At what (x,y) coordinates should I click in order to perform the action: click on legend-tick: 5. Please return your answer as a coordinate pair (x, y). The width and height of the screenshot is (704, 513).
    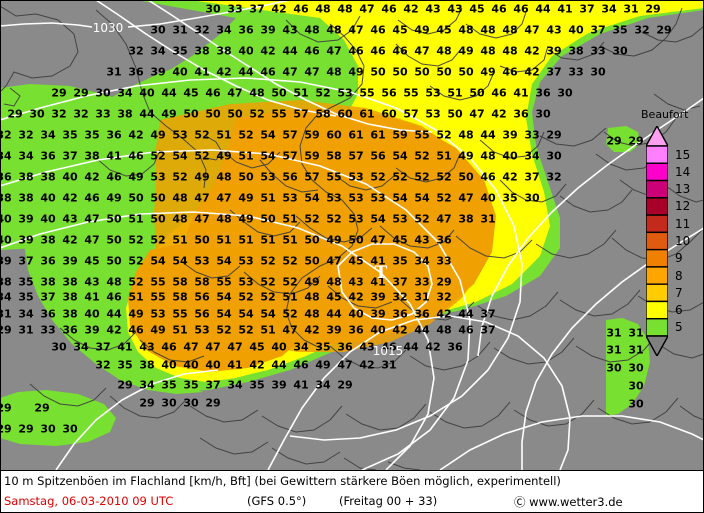
    Looking at the image, I should click on (679, 327).